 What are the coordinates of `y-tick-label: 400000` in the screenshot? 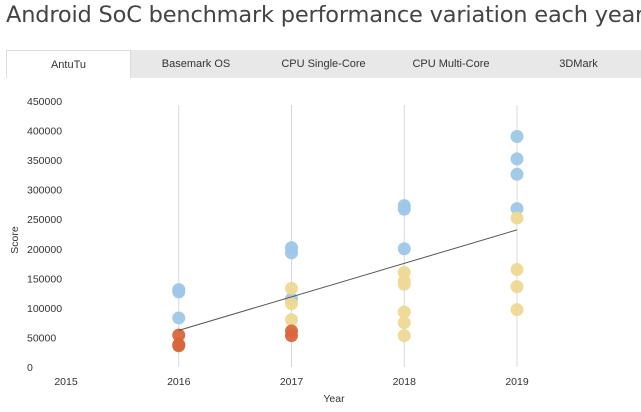 It's located at (44, 132).